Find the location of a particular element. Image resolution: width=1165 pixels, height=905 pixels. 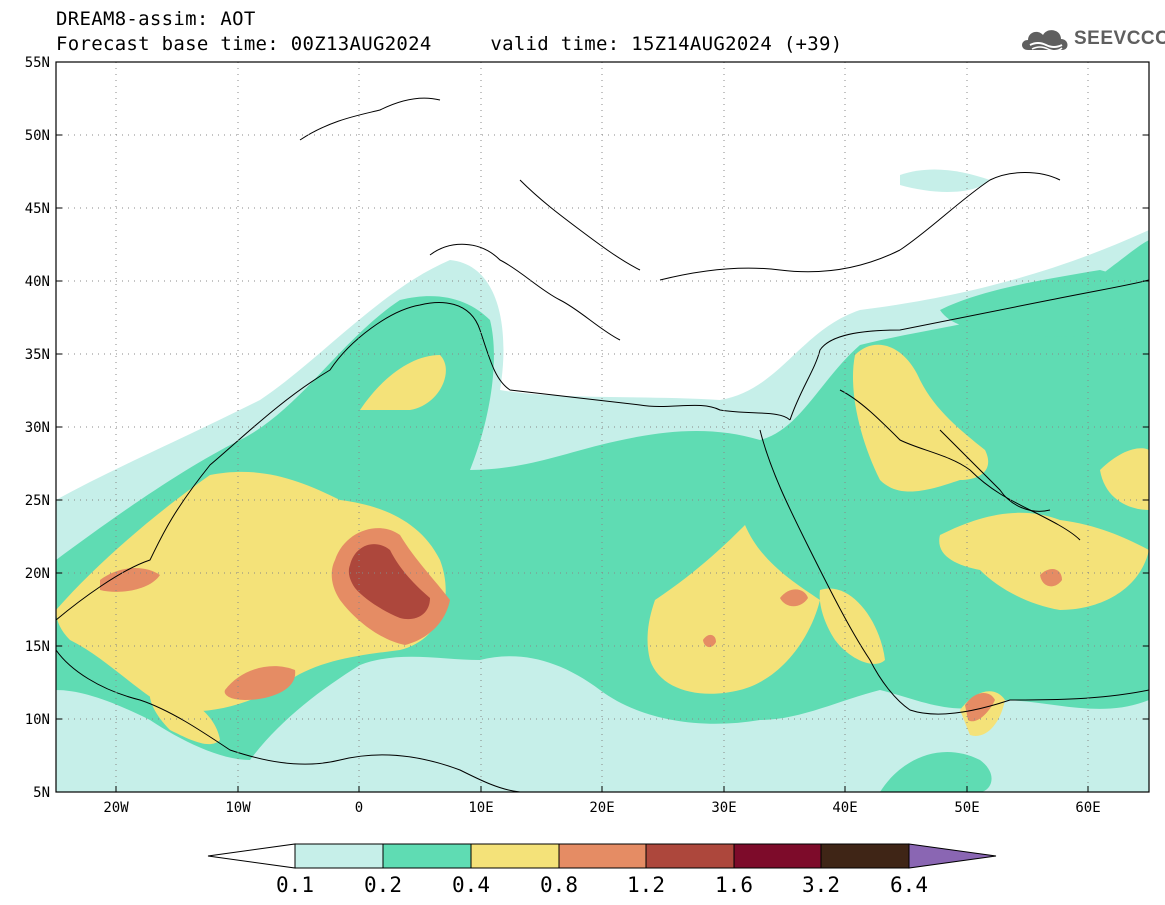

lat-tick-label: 50N is located at coordinates (37, 136).